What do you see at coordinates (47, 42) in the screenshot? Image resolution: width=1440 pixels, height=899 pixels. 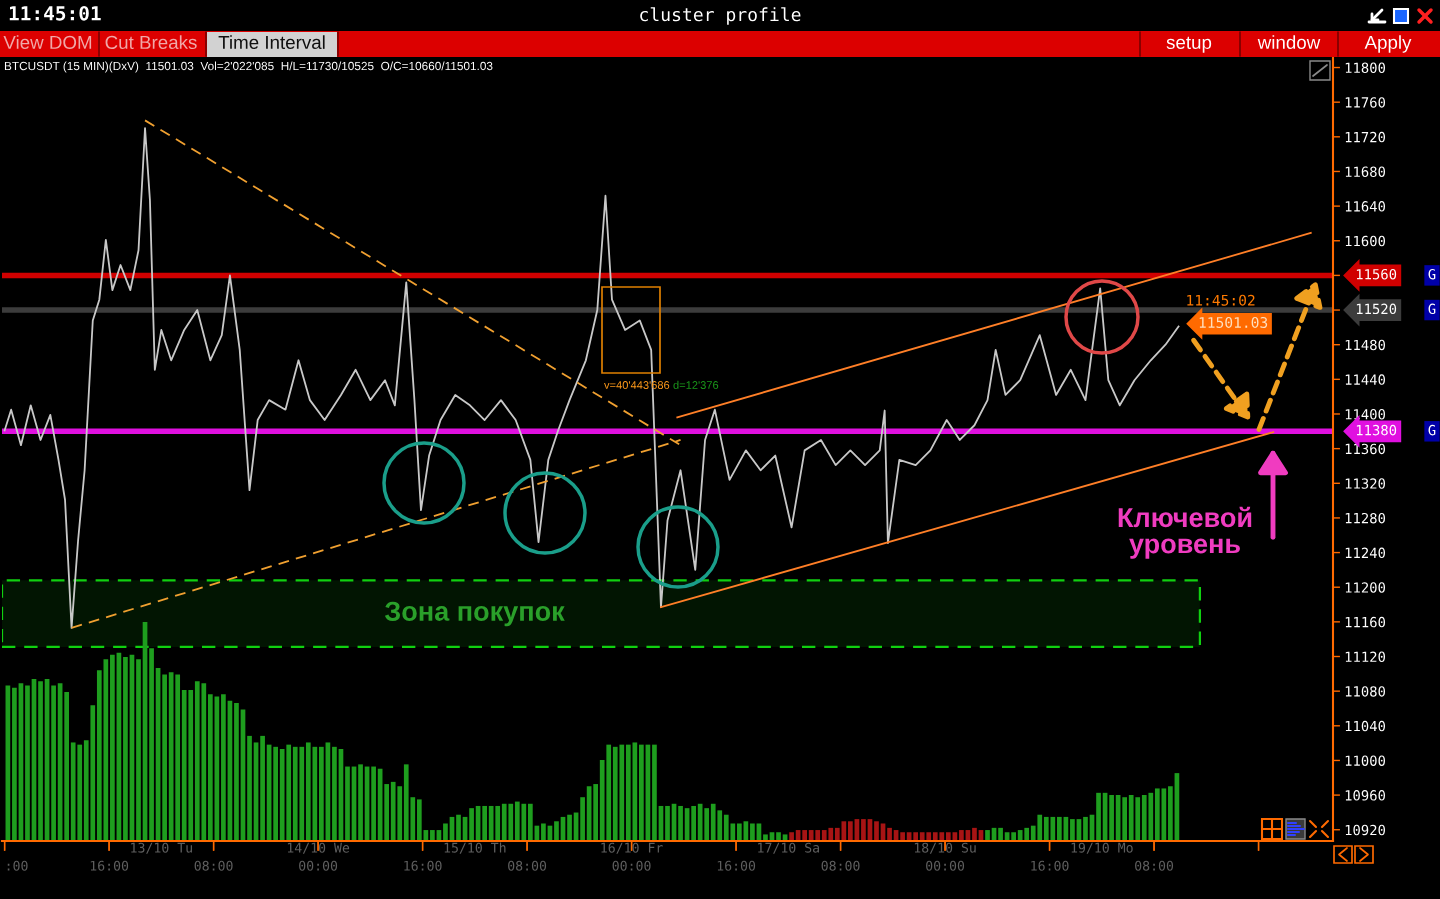 I see `text: View DOM` at bounding box center [47, 42].